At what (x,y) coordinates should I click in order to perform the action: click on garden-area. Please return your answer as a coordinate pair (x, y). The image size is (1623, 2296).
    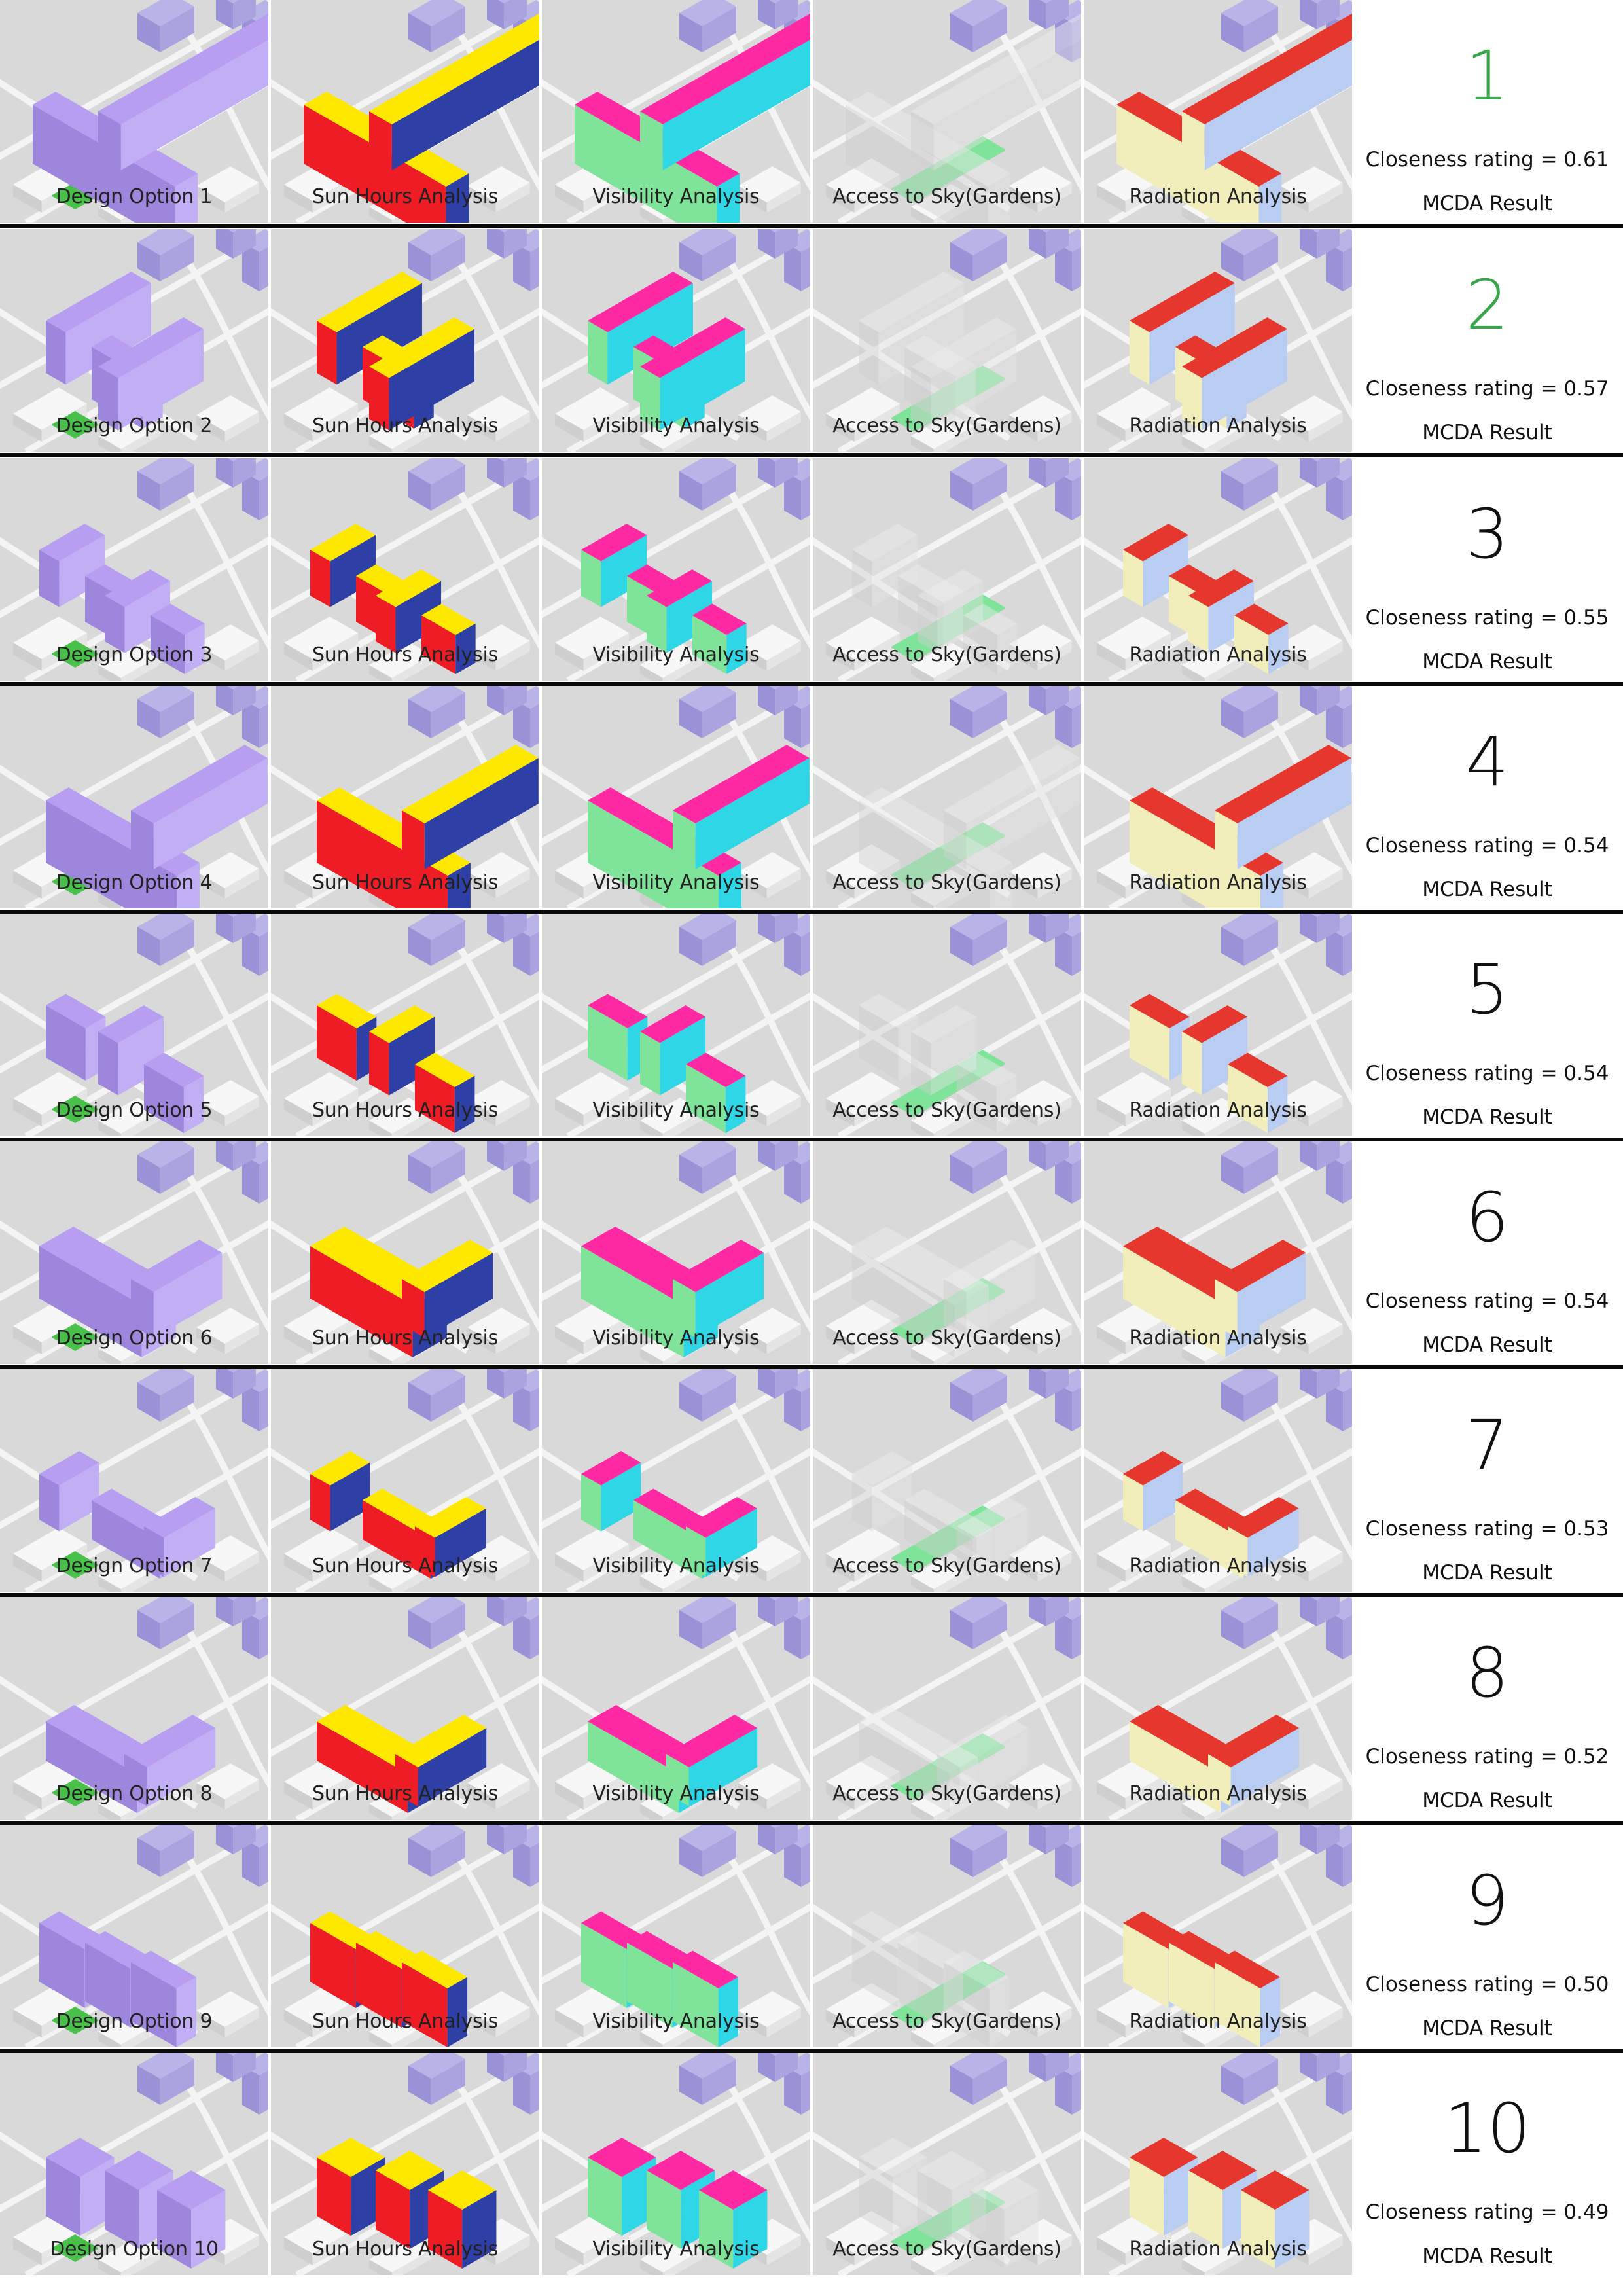
    Looking at the image, I should click on (75, 1337).